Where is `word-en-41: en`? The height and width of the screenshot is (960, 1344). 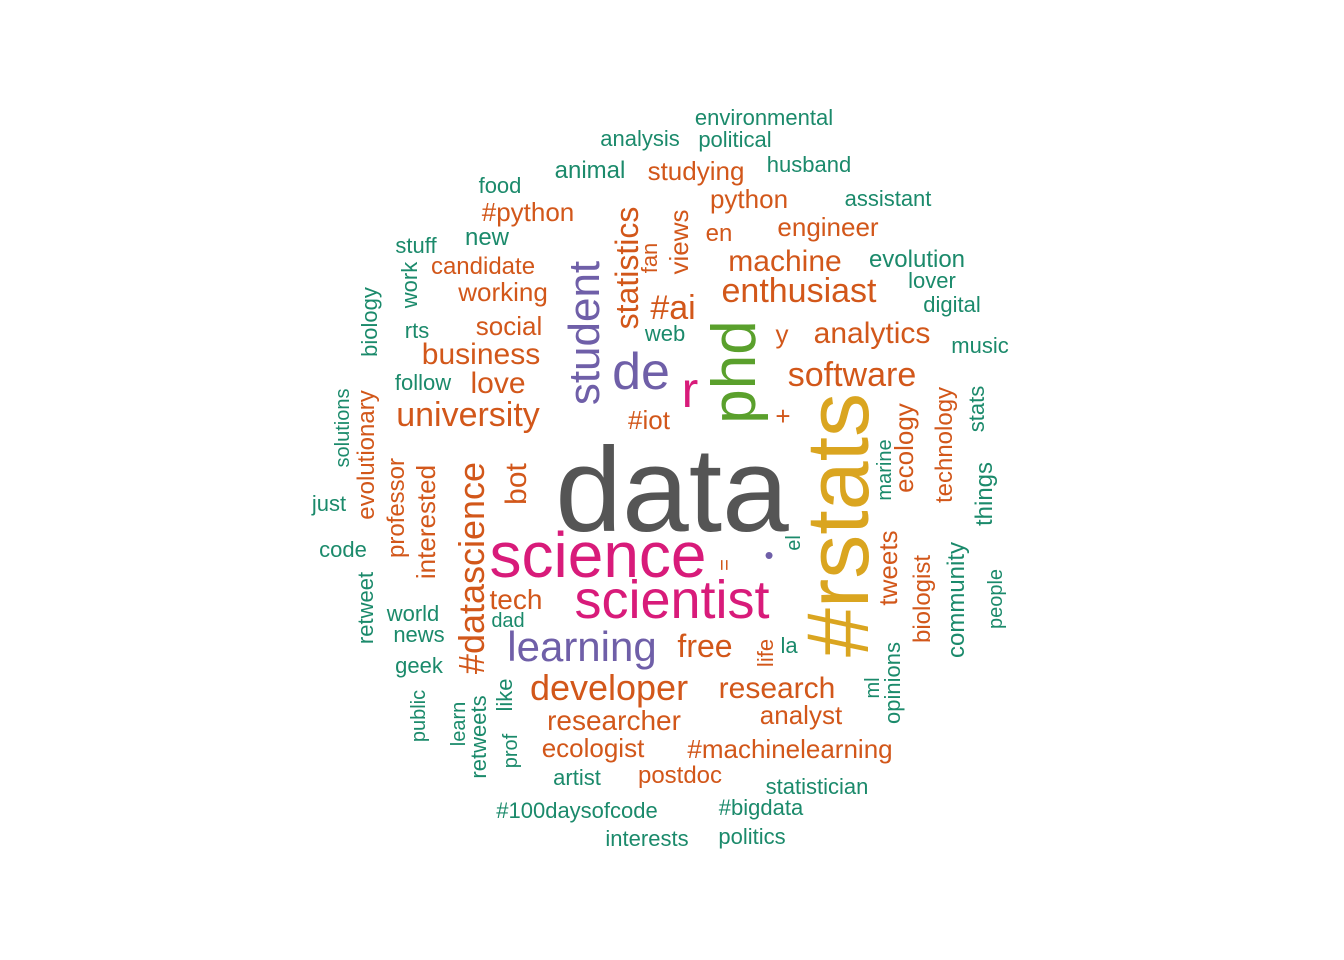 word-en-41: en is located at coordinates (719, 233).